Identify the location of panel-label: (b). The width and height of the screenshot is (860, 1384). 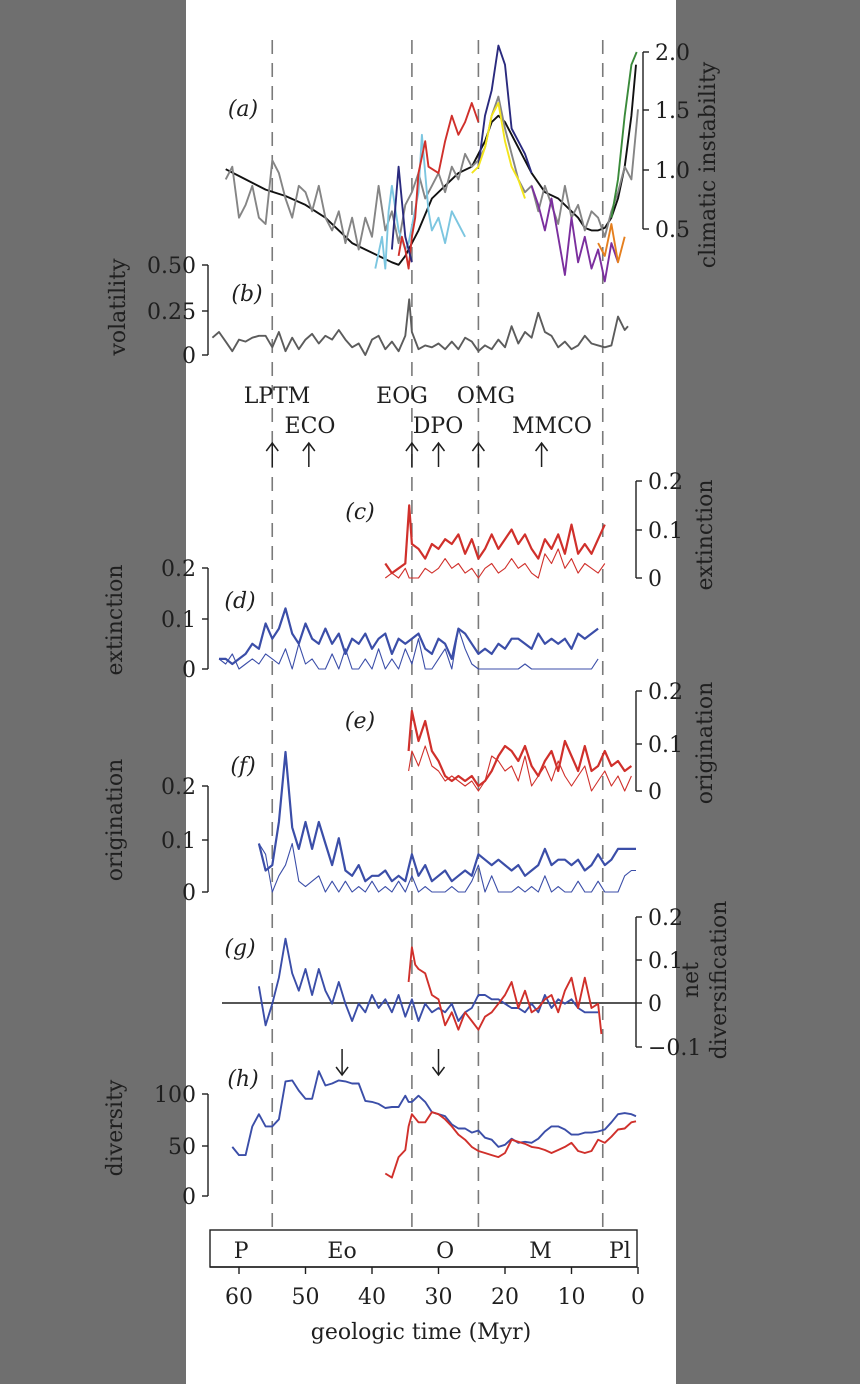
(246, 294).